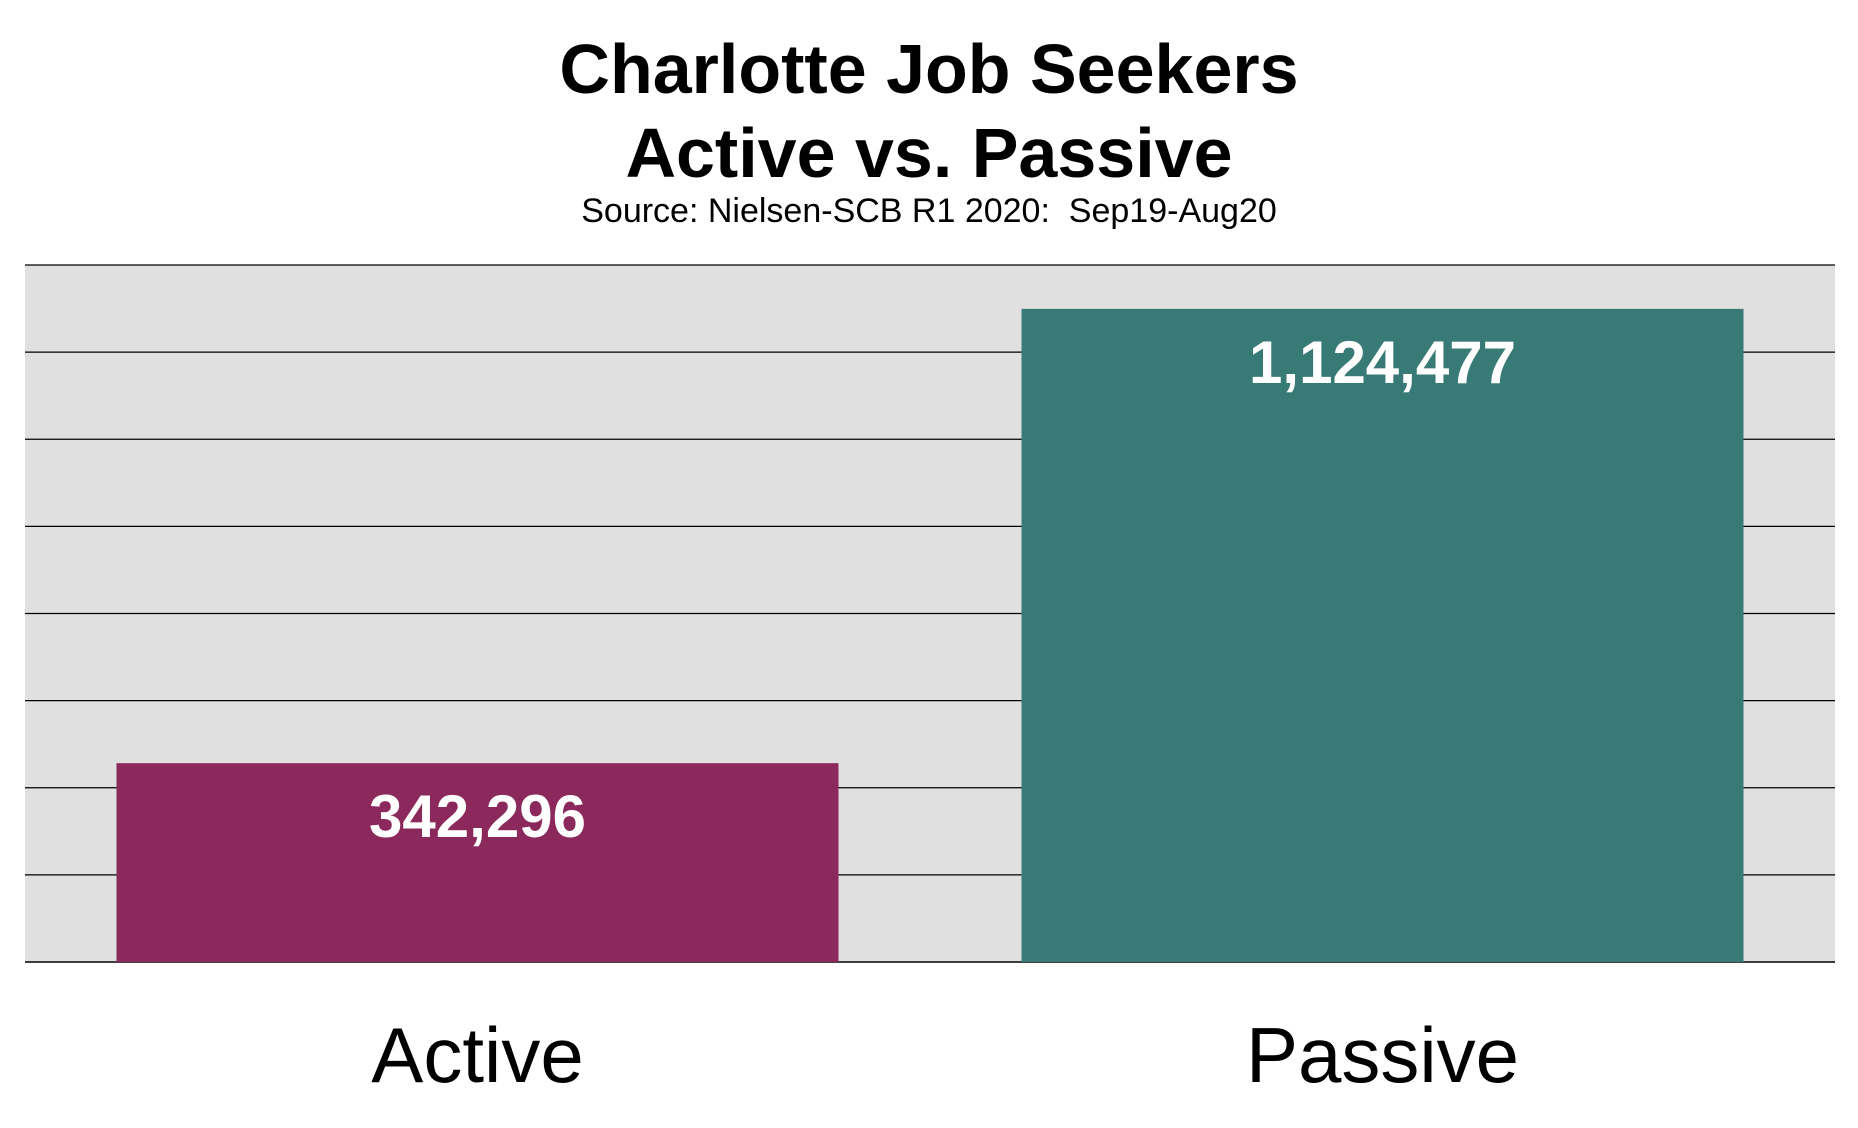 The width and height of the screenshot is (1858, 1128). I want to click on category-label-passive: Passive, so click(1382, 1055).